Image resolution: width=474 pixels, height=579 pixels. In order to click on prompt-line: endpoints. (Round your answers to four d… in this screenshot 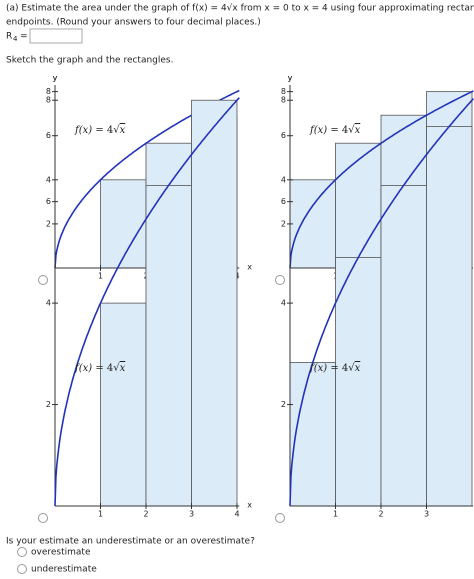, I will do `click(133, 23)`.